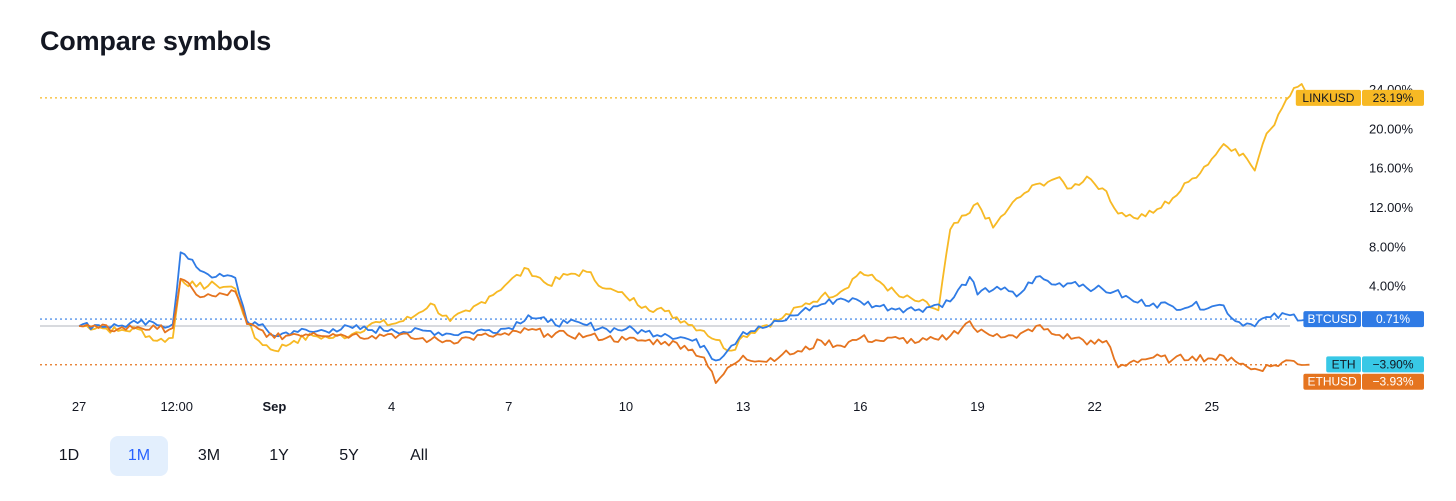  I want to click on btcusd-tag-name-bg, so click(1332, 319).